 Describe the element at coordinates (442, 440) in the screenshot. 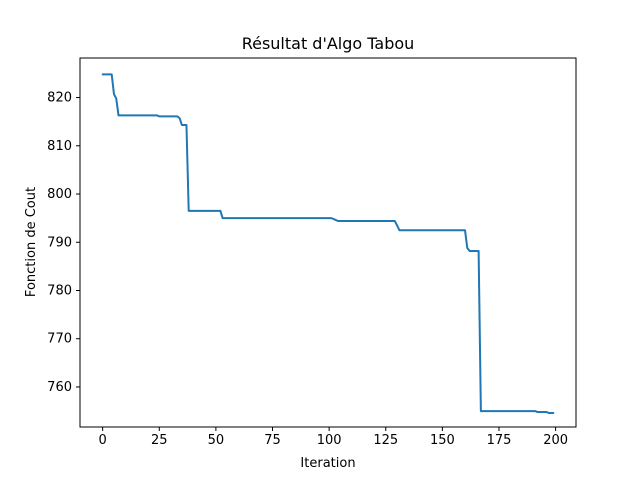

I see `x-tick-label: 150` at that location.